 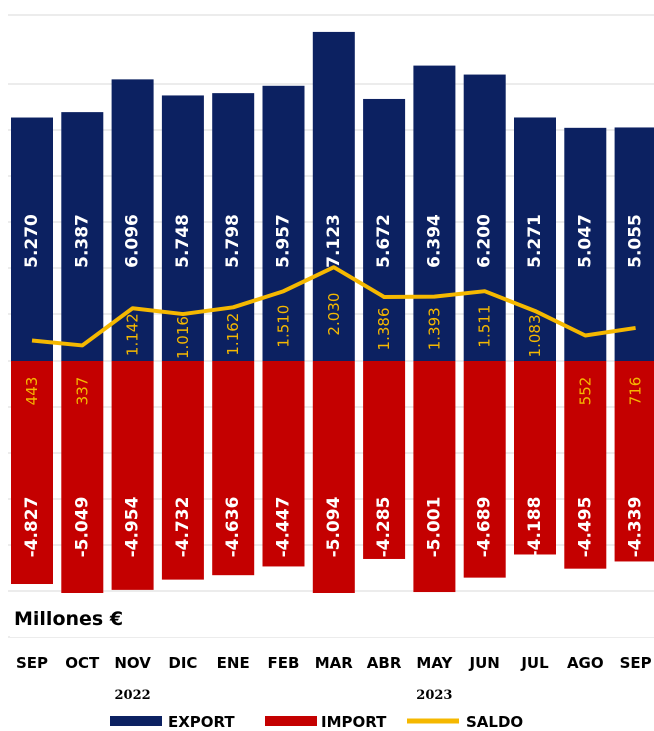 I want to click on saldo-line, so click(x=333, y=306).